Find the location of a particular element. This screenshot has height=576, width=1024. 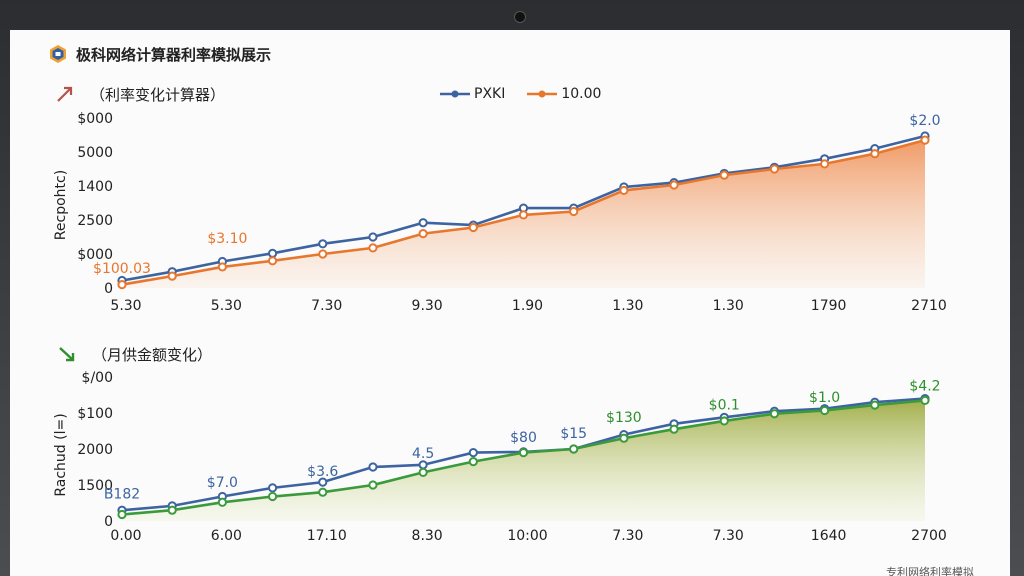

legend-swatch-blue is located at coordinates (455, 94).